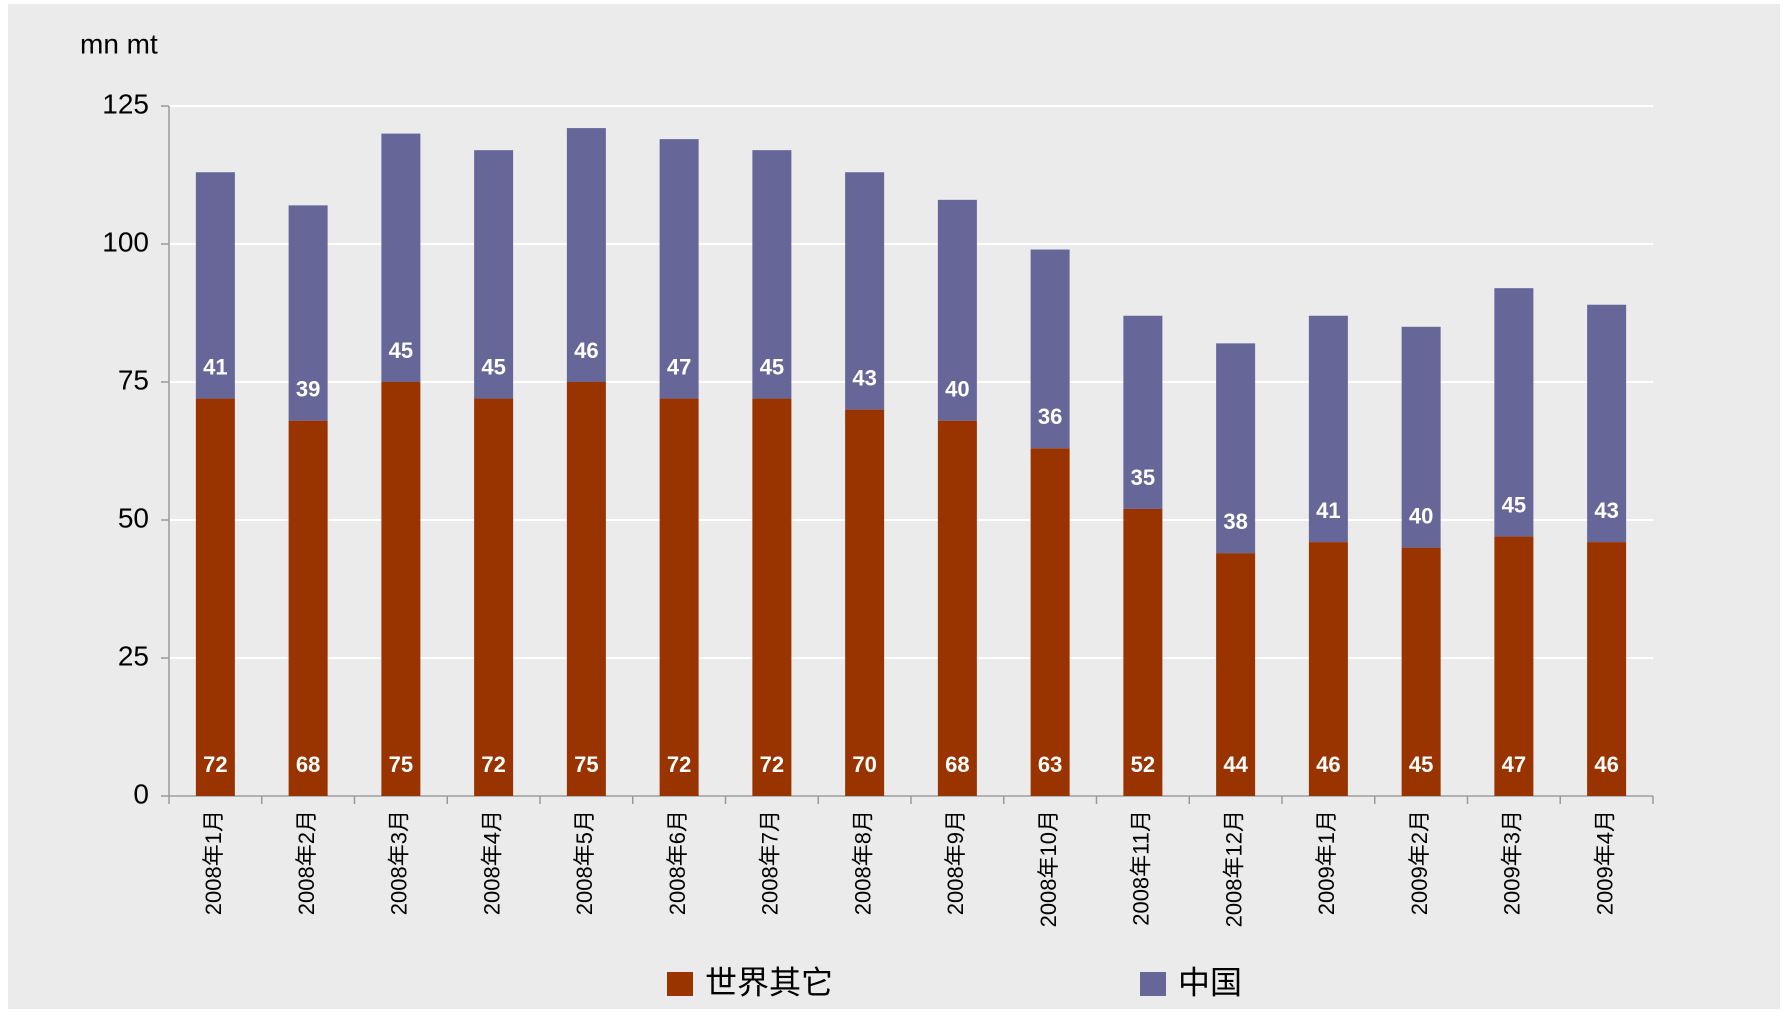  What do you see at coordinates (125, 241) in the screenshot?
I see `y-tick-label: 100` at bounding box center [125, 241].